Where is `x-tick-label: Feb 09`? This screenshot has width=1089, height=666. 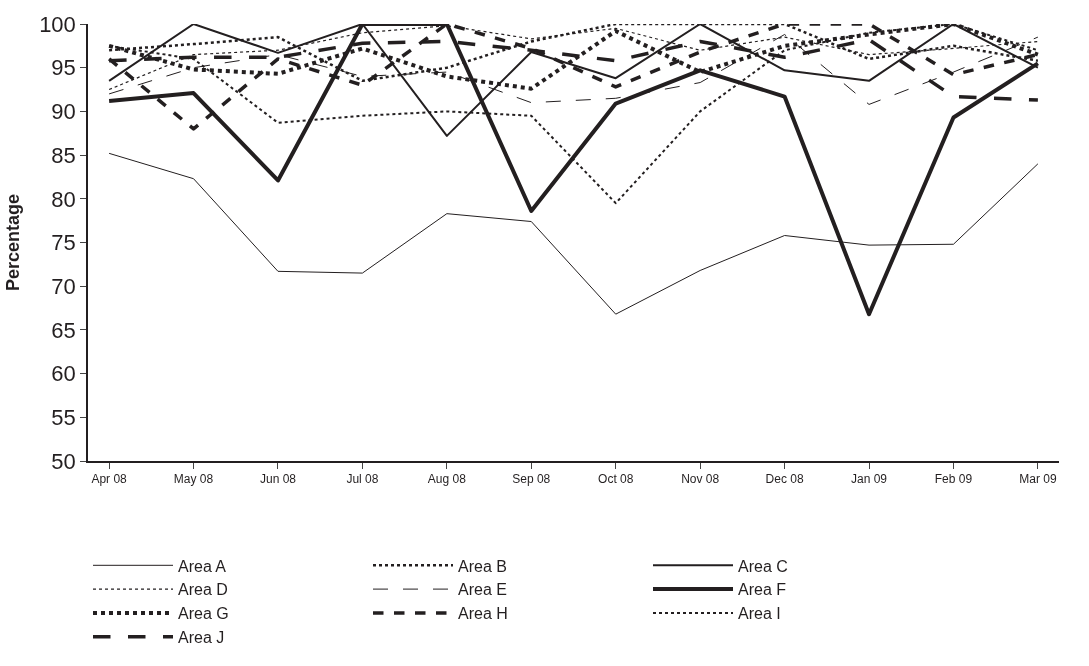 x-tick-label: Feb 09 is located at coordinates (953, 479).